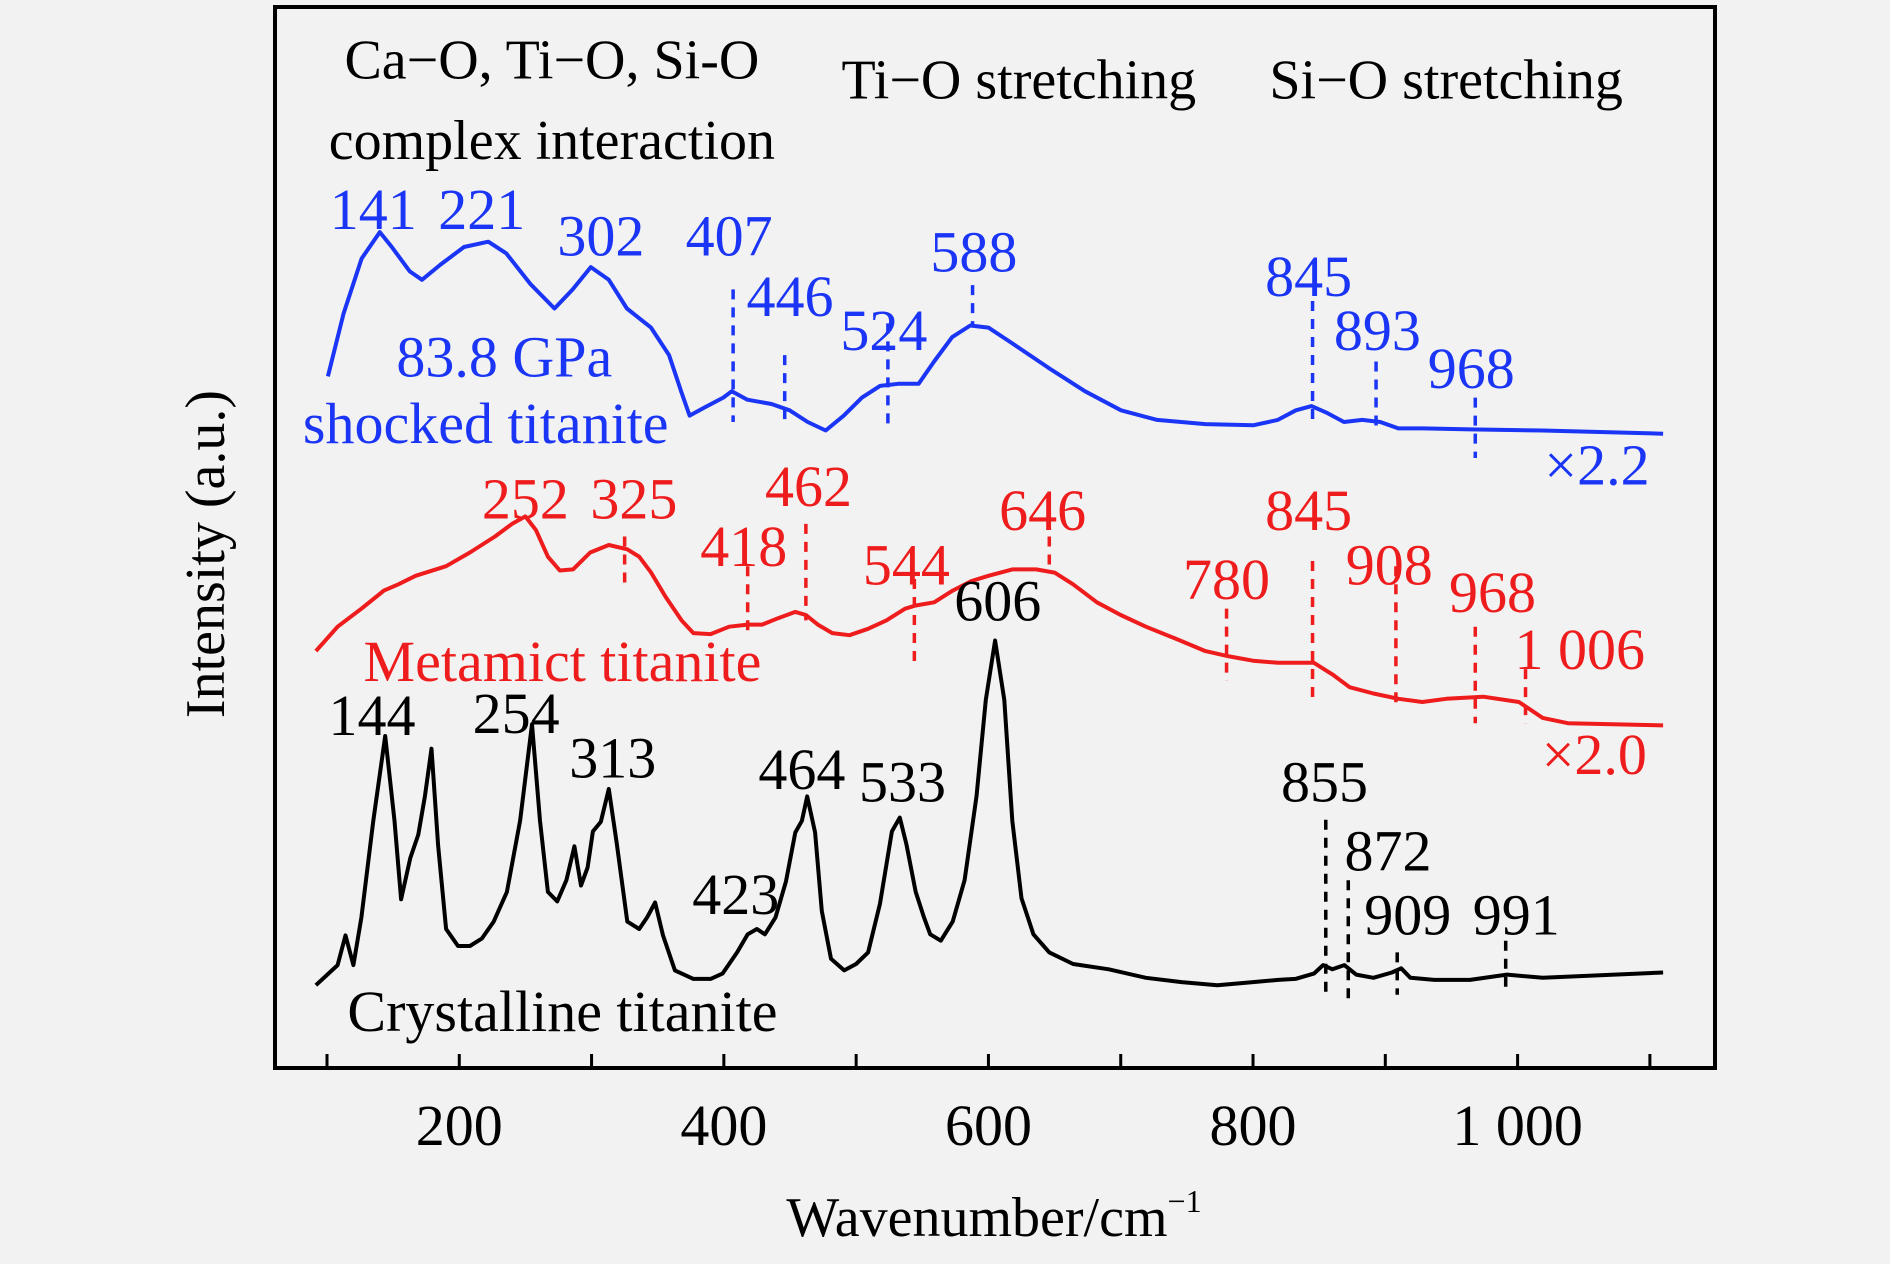 This screenshot has width=1890, height=1264. I want to click on peak-label-shocked: 302, so click(600, 235).